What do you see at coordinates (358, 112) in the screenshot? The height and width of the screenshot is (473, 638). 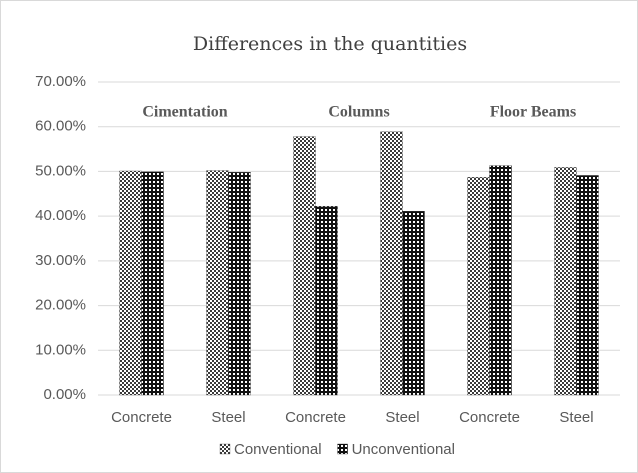 I see `annotation: Columns` at bounding box center [358, 112].